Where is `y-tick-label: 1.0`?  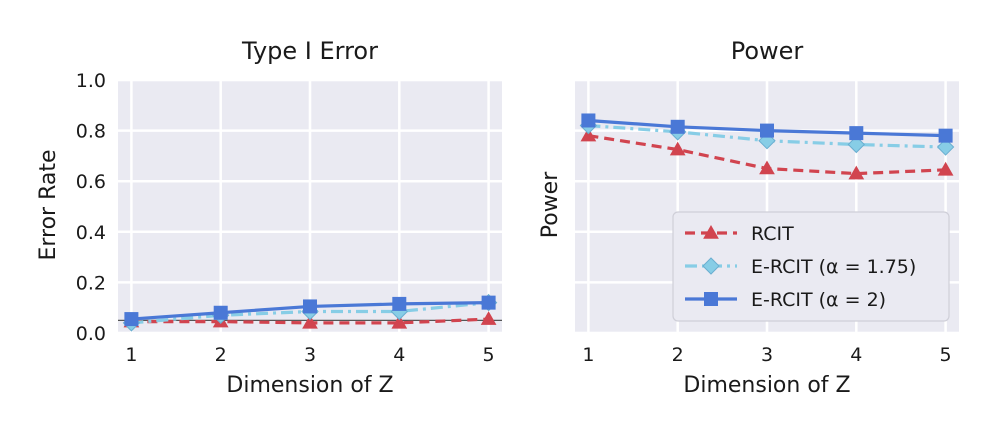 y-tick-label: 1.0 is located at coordinates (91, 81).